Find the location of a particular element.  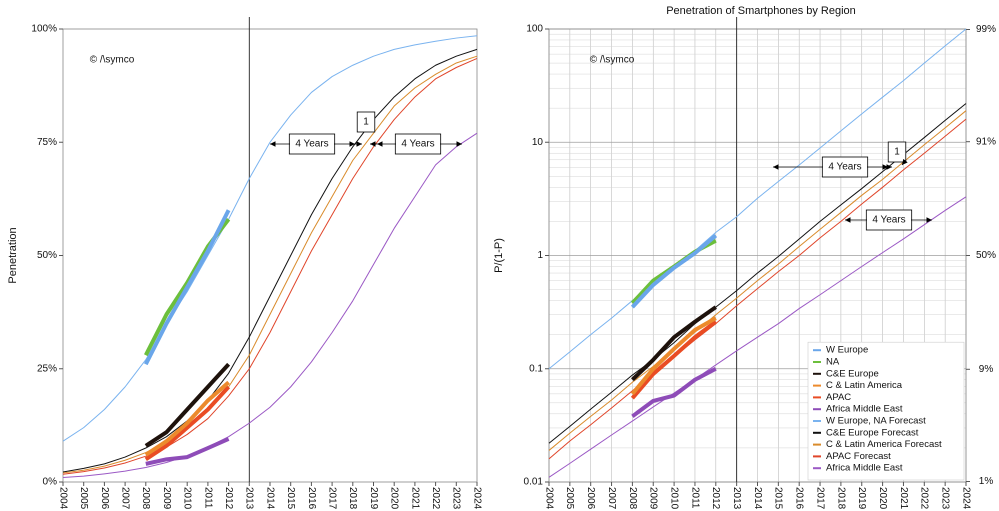

legend-label: C & Latin America is located at coordinates (864, 385).